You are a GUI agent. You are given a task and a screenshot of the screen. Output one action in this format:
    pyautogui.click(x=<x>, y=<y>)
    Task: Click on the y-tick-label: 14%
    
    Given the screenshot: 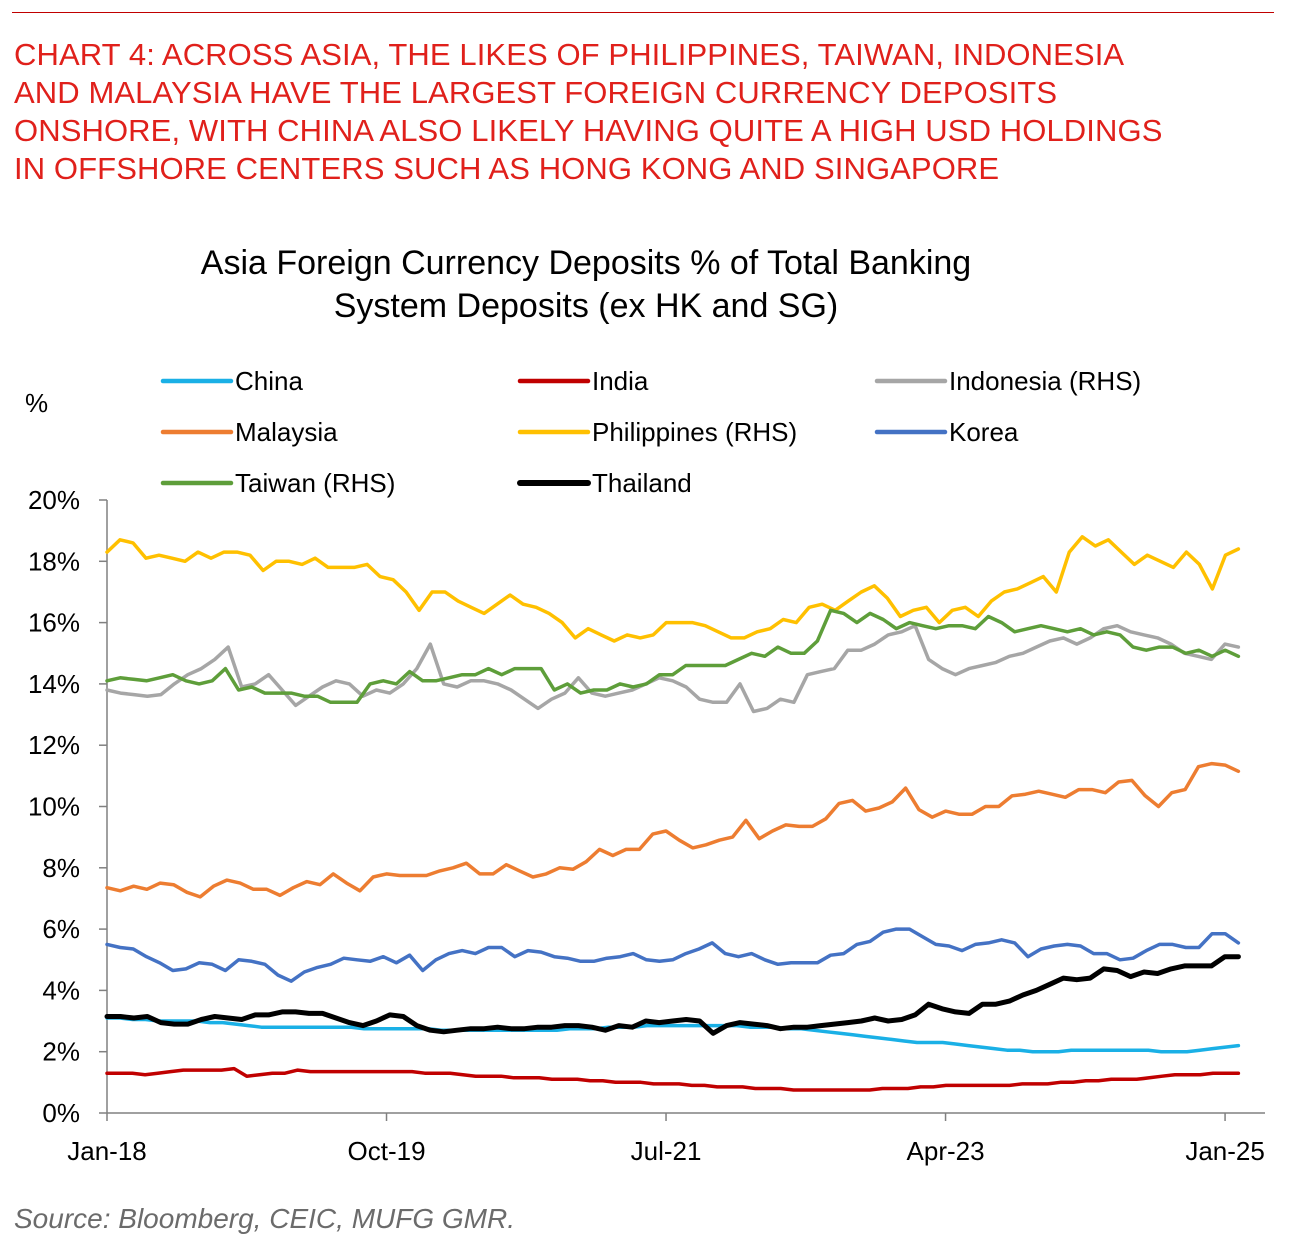 What is the action you would take?
    pyautogui.click(x=54, y=684)
    